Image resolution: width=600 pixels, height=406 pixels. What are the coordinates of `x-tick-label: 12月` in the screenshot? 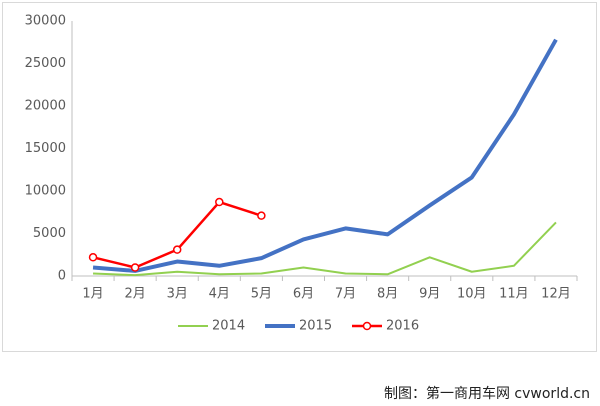 It's located at (556, 294).